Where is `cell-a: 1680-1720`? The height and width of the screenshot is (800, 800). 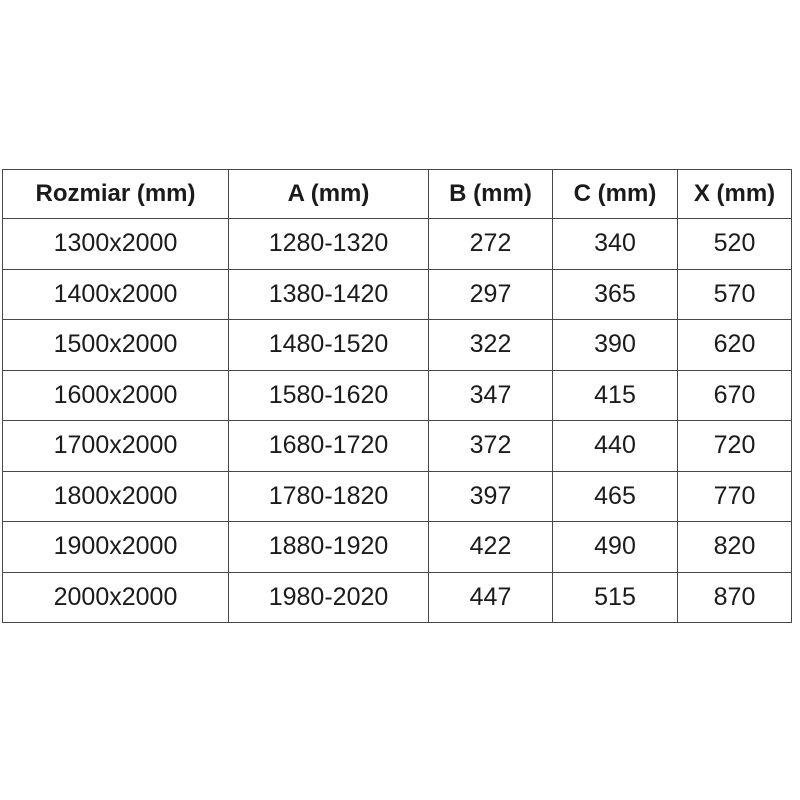
cell-a: 1680-1720 is located at coordinates (328, 446).